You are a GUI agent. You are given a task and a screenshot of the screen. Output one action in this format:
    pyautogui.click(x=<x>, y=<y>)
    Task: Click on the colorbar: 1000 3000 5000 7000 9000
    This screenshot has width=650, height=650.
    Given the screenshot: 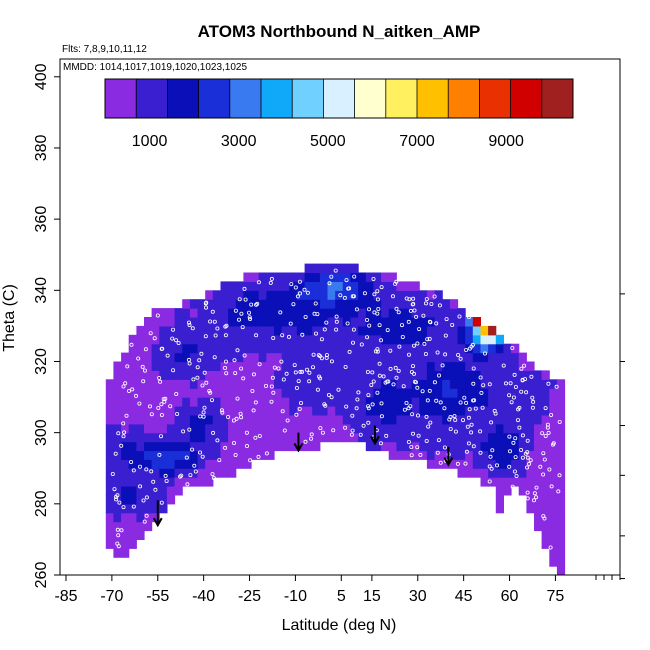 What is the action you would take?
    pyautogui.click(x=339, y=114)
    